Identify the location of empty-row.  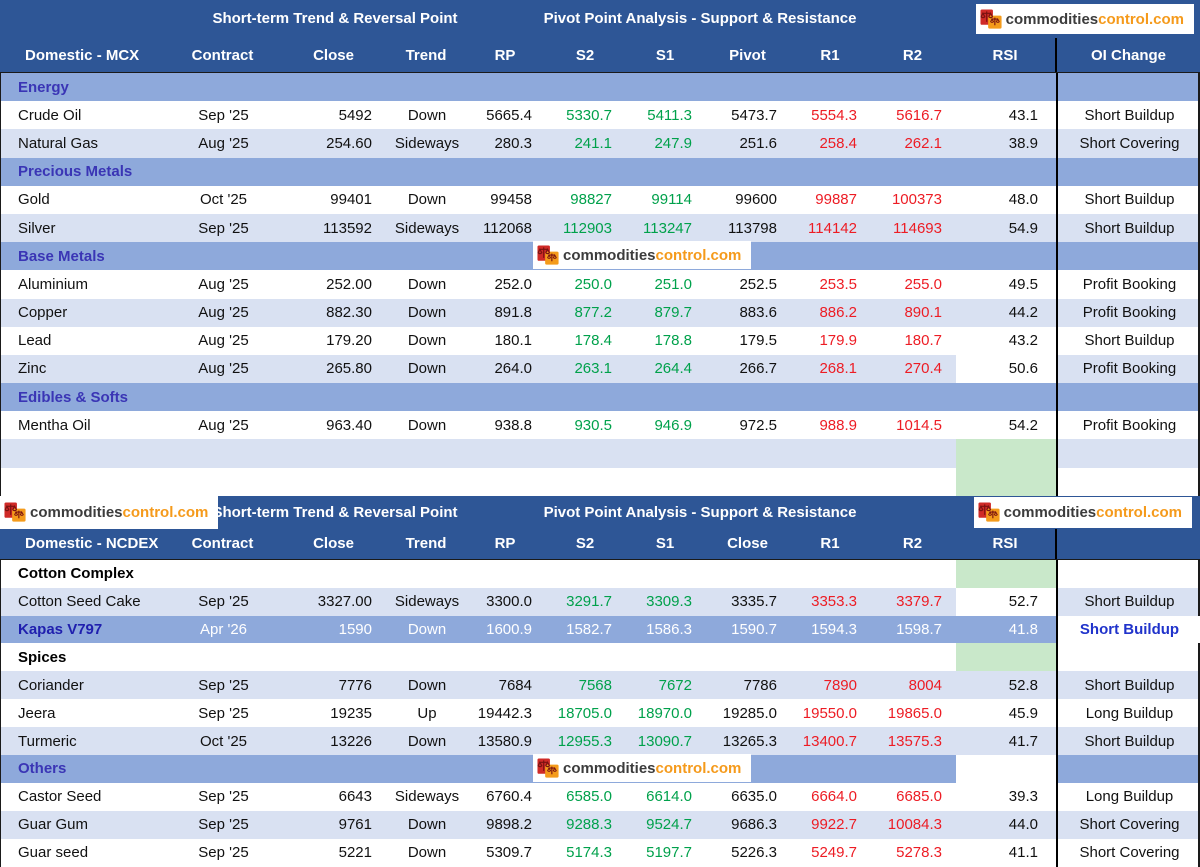
(600, 481).